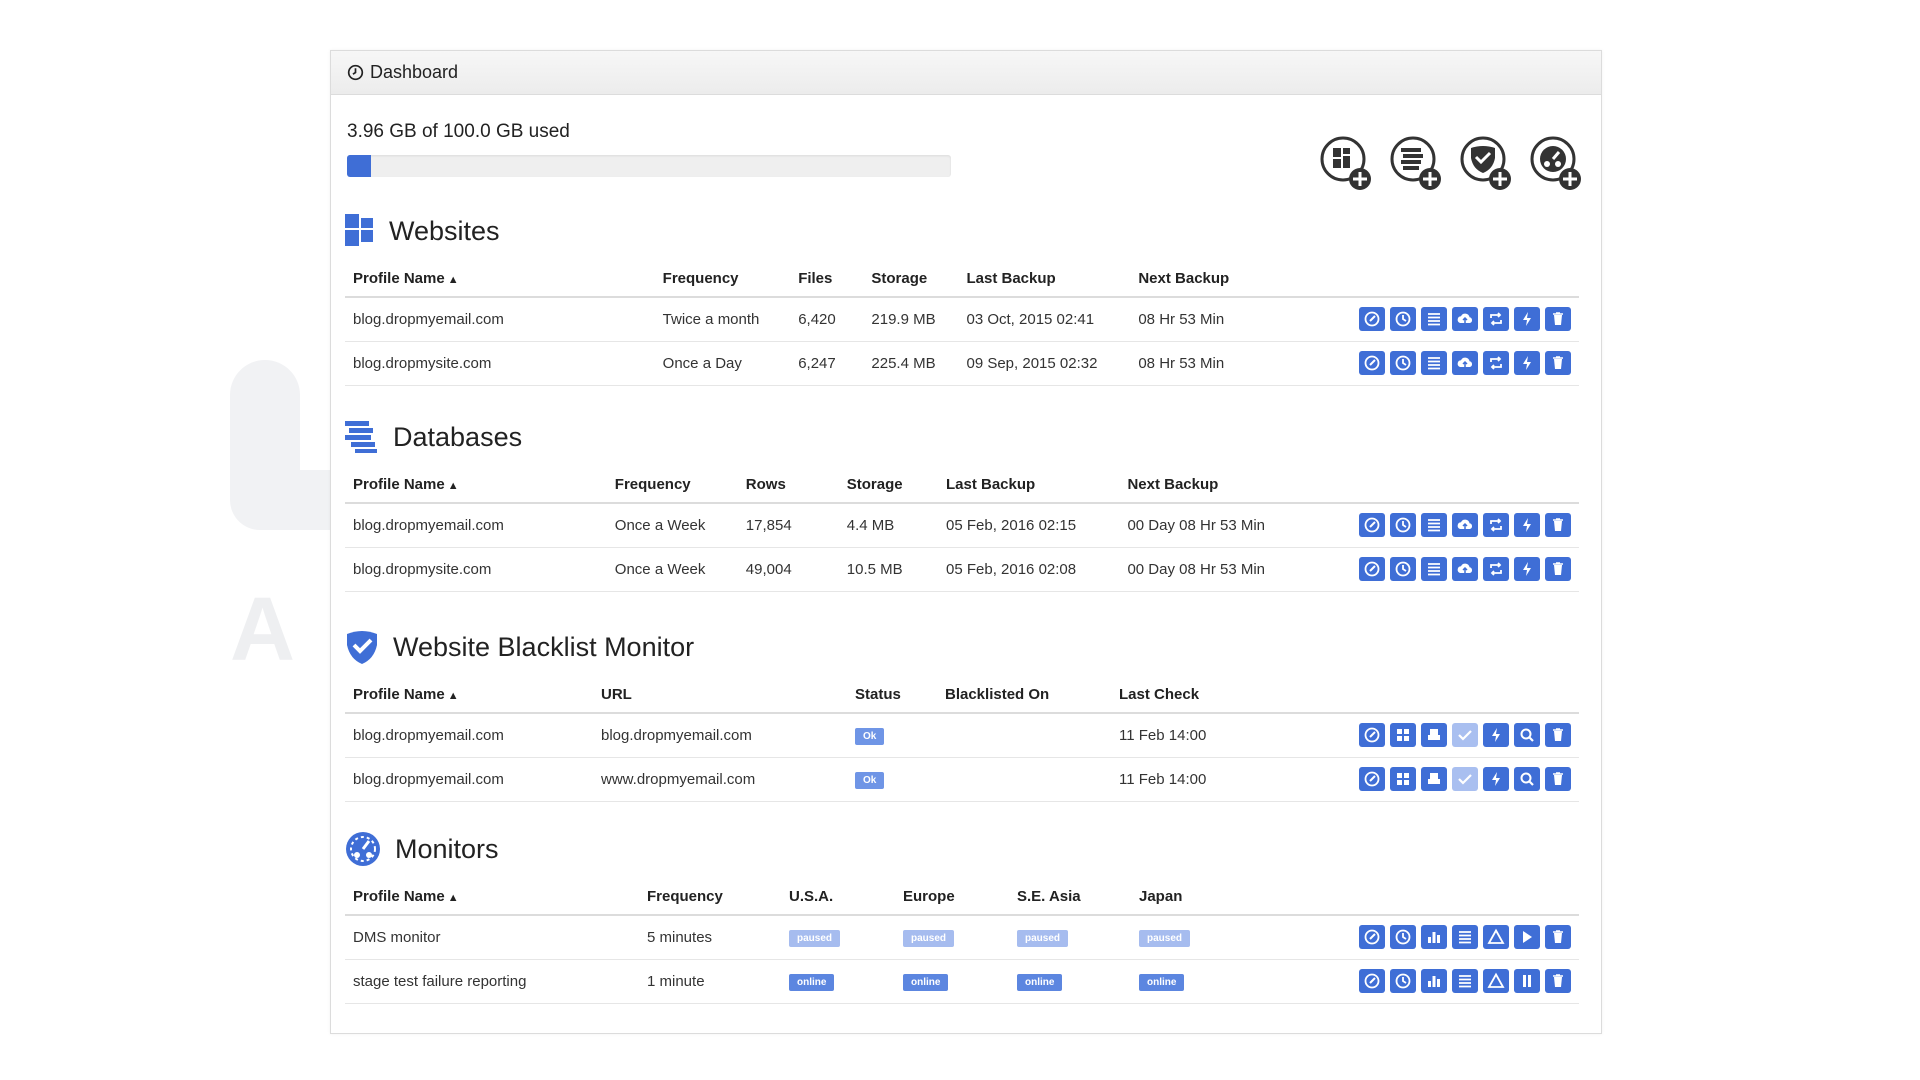 This screenshot has height=1080, width=1920. I want to click on play-button, so click(1527, 937).